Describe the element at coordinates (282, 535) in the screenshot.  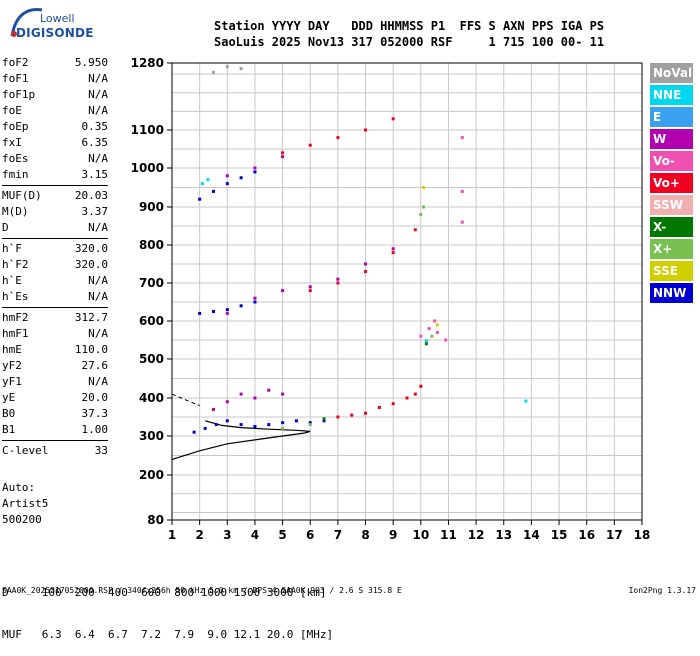
I see `x-tick-label: 5` at that location.